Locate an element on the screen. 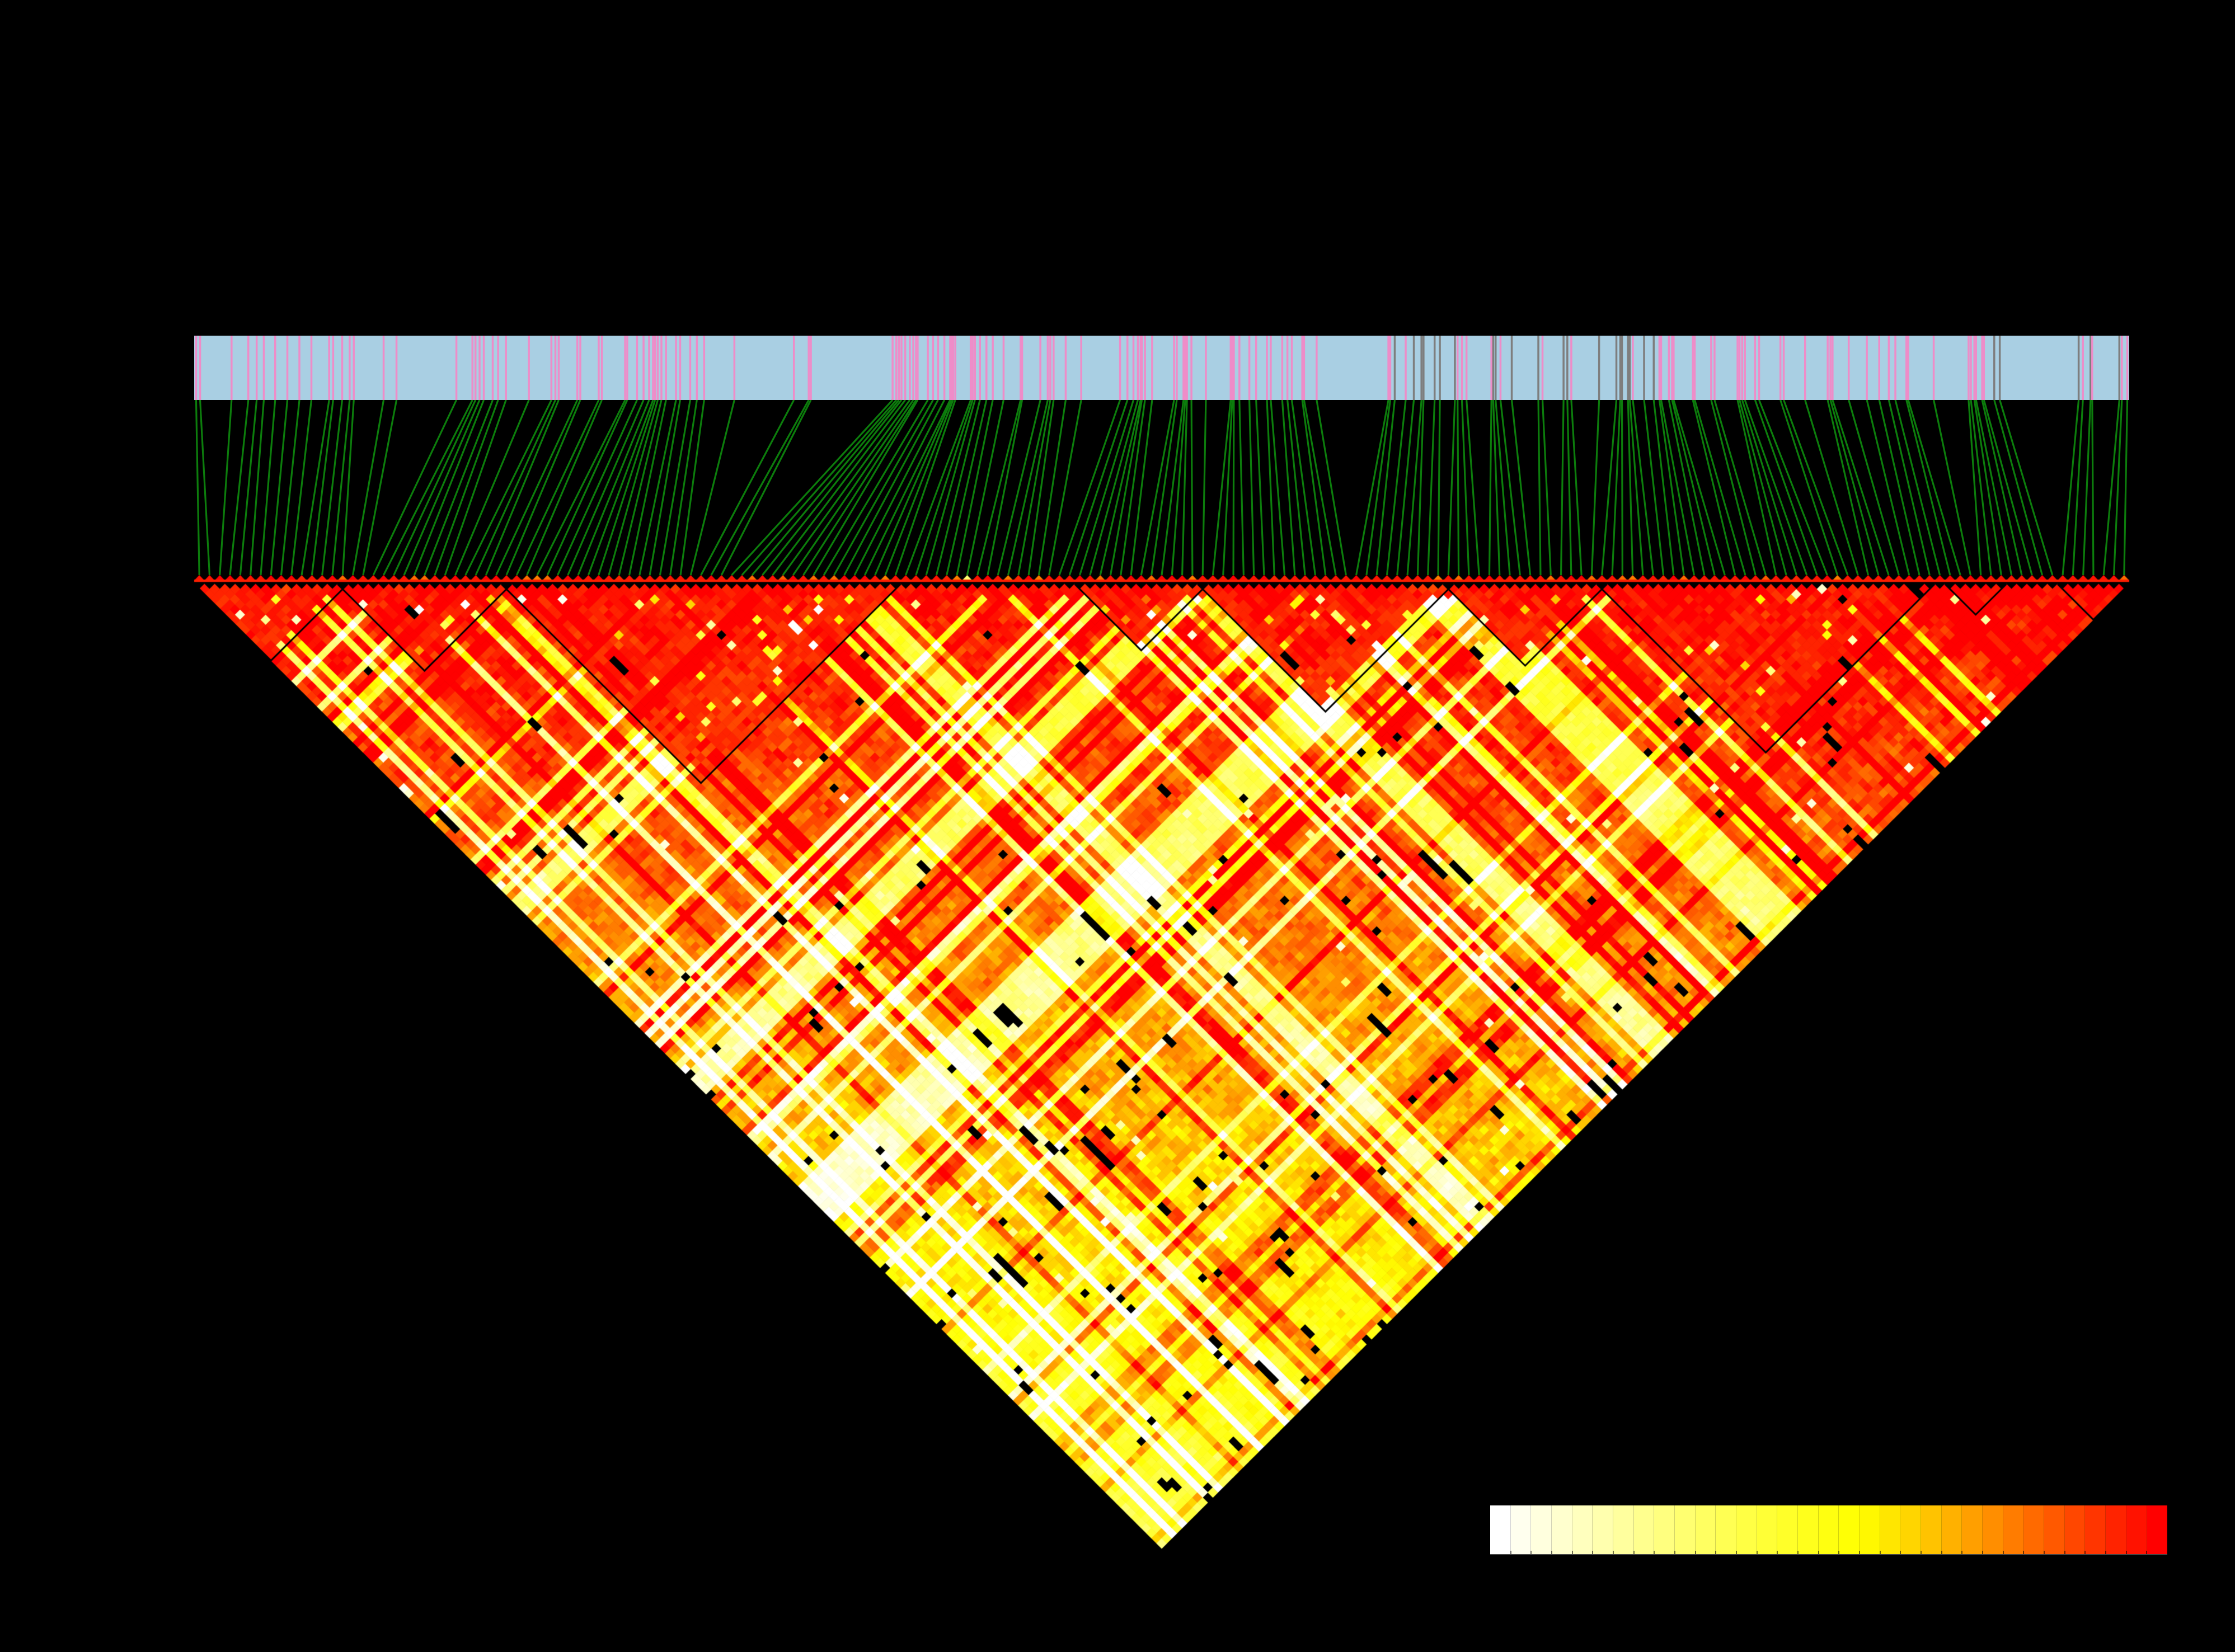 This screenshot has width=2235, height=1652. color-scale-legend is located at coordinates (1829, 1530).